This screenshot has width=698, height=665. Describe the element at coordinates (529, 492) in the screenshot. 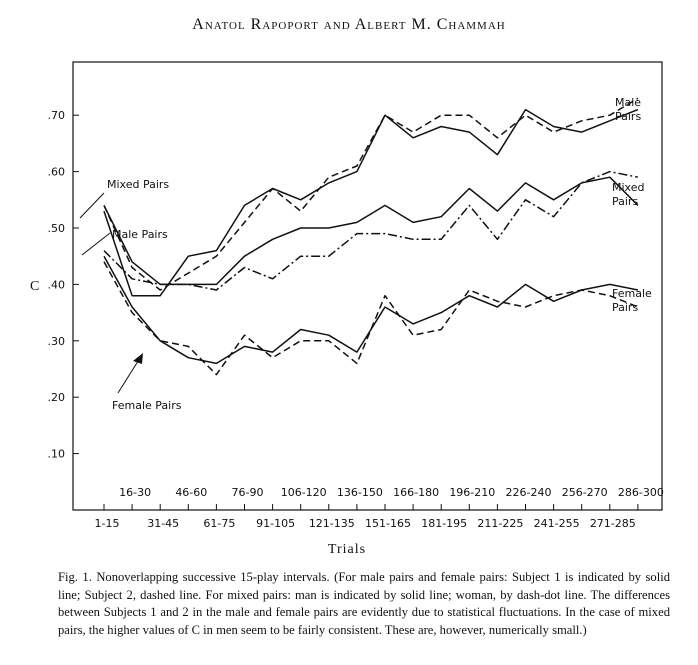

I see `x-tick-label: 226-240` at that location.